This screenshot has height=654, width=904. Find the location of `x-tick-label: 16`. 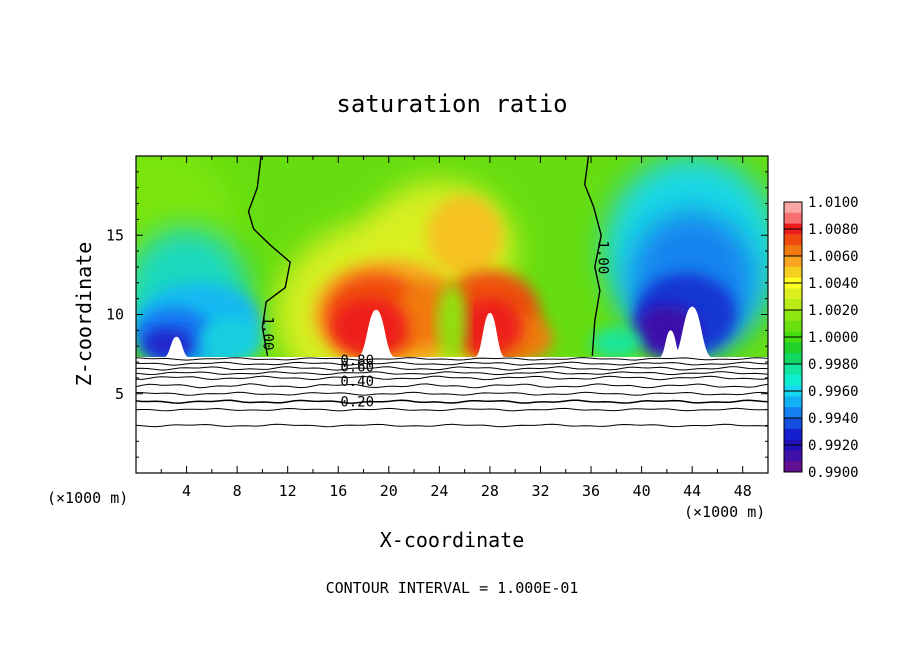

x-tick-label: 16 is located at coordinates (338, 491).